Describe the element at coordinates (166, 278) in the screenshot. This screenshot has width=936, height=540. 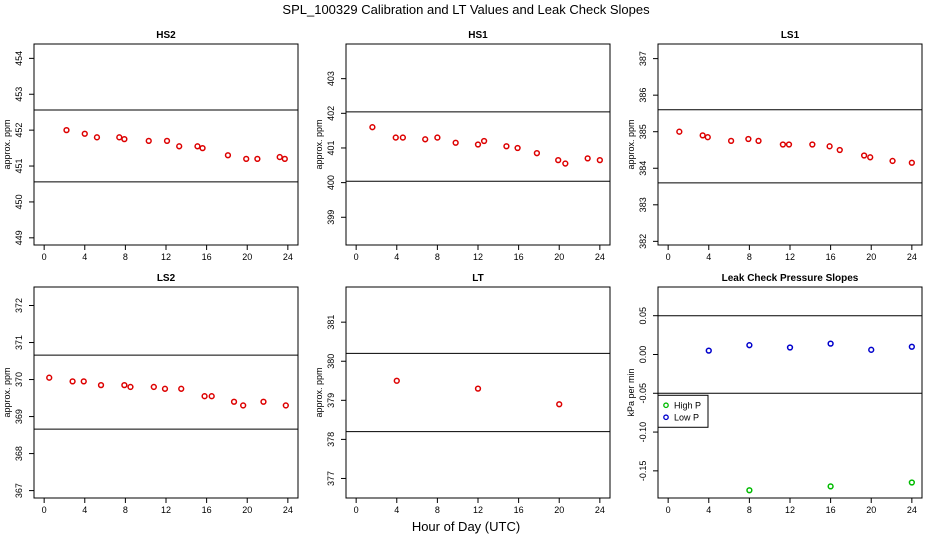
I see `panel-title: LS2` at that location.